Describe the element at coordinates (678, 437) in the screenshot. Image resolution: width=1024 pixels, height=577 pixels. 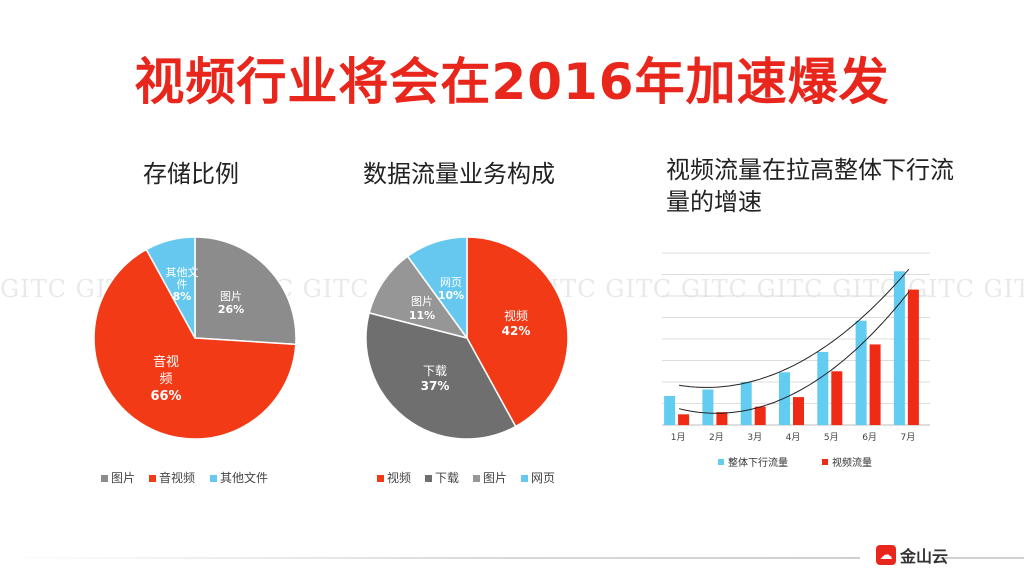
I see `x-tick-label: 1月` at that location.